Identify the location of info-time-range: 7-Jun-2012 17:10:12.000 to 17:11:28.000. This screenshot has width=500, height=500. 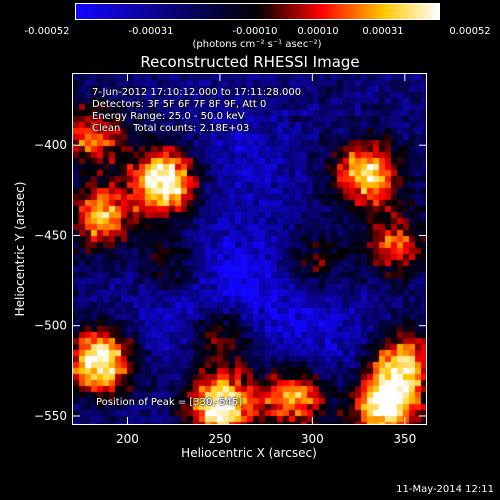
(197, 92).